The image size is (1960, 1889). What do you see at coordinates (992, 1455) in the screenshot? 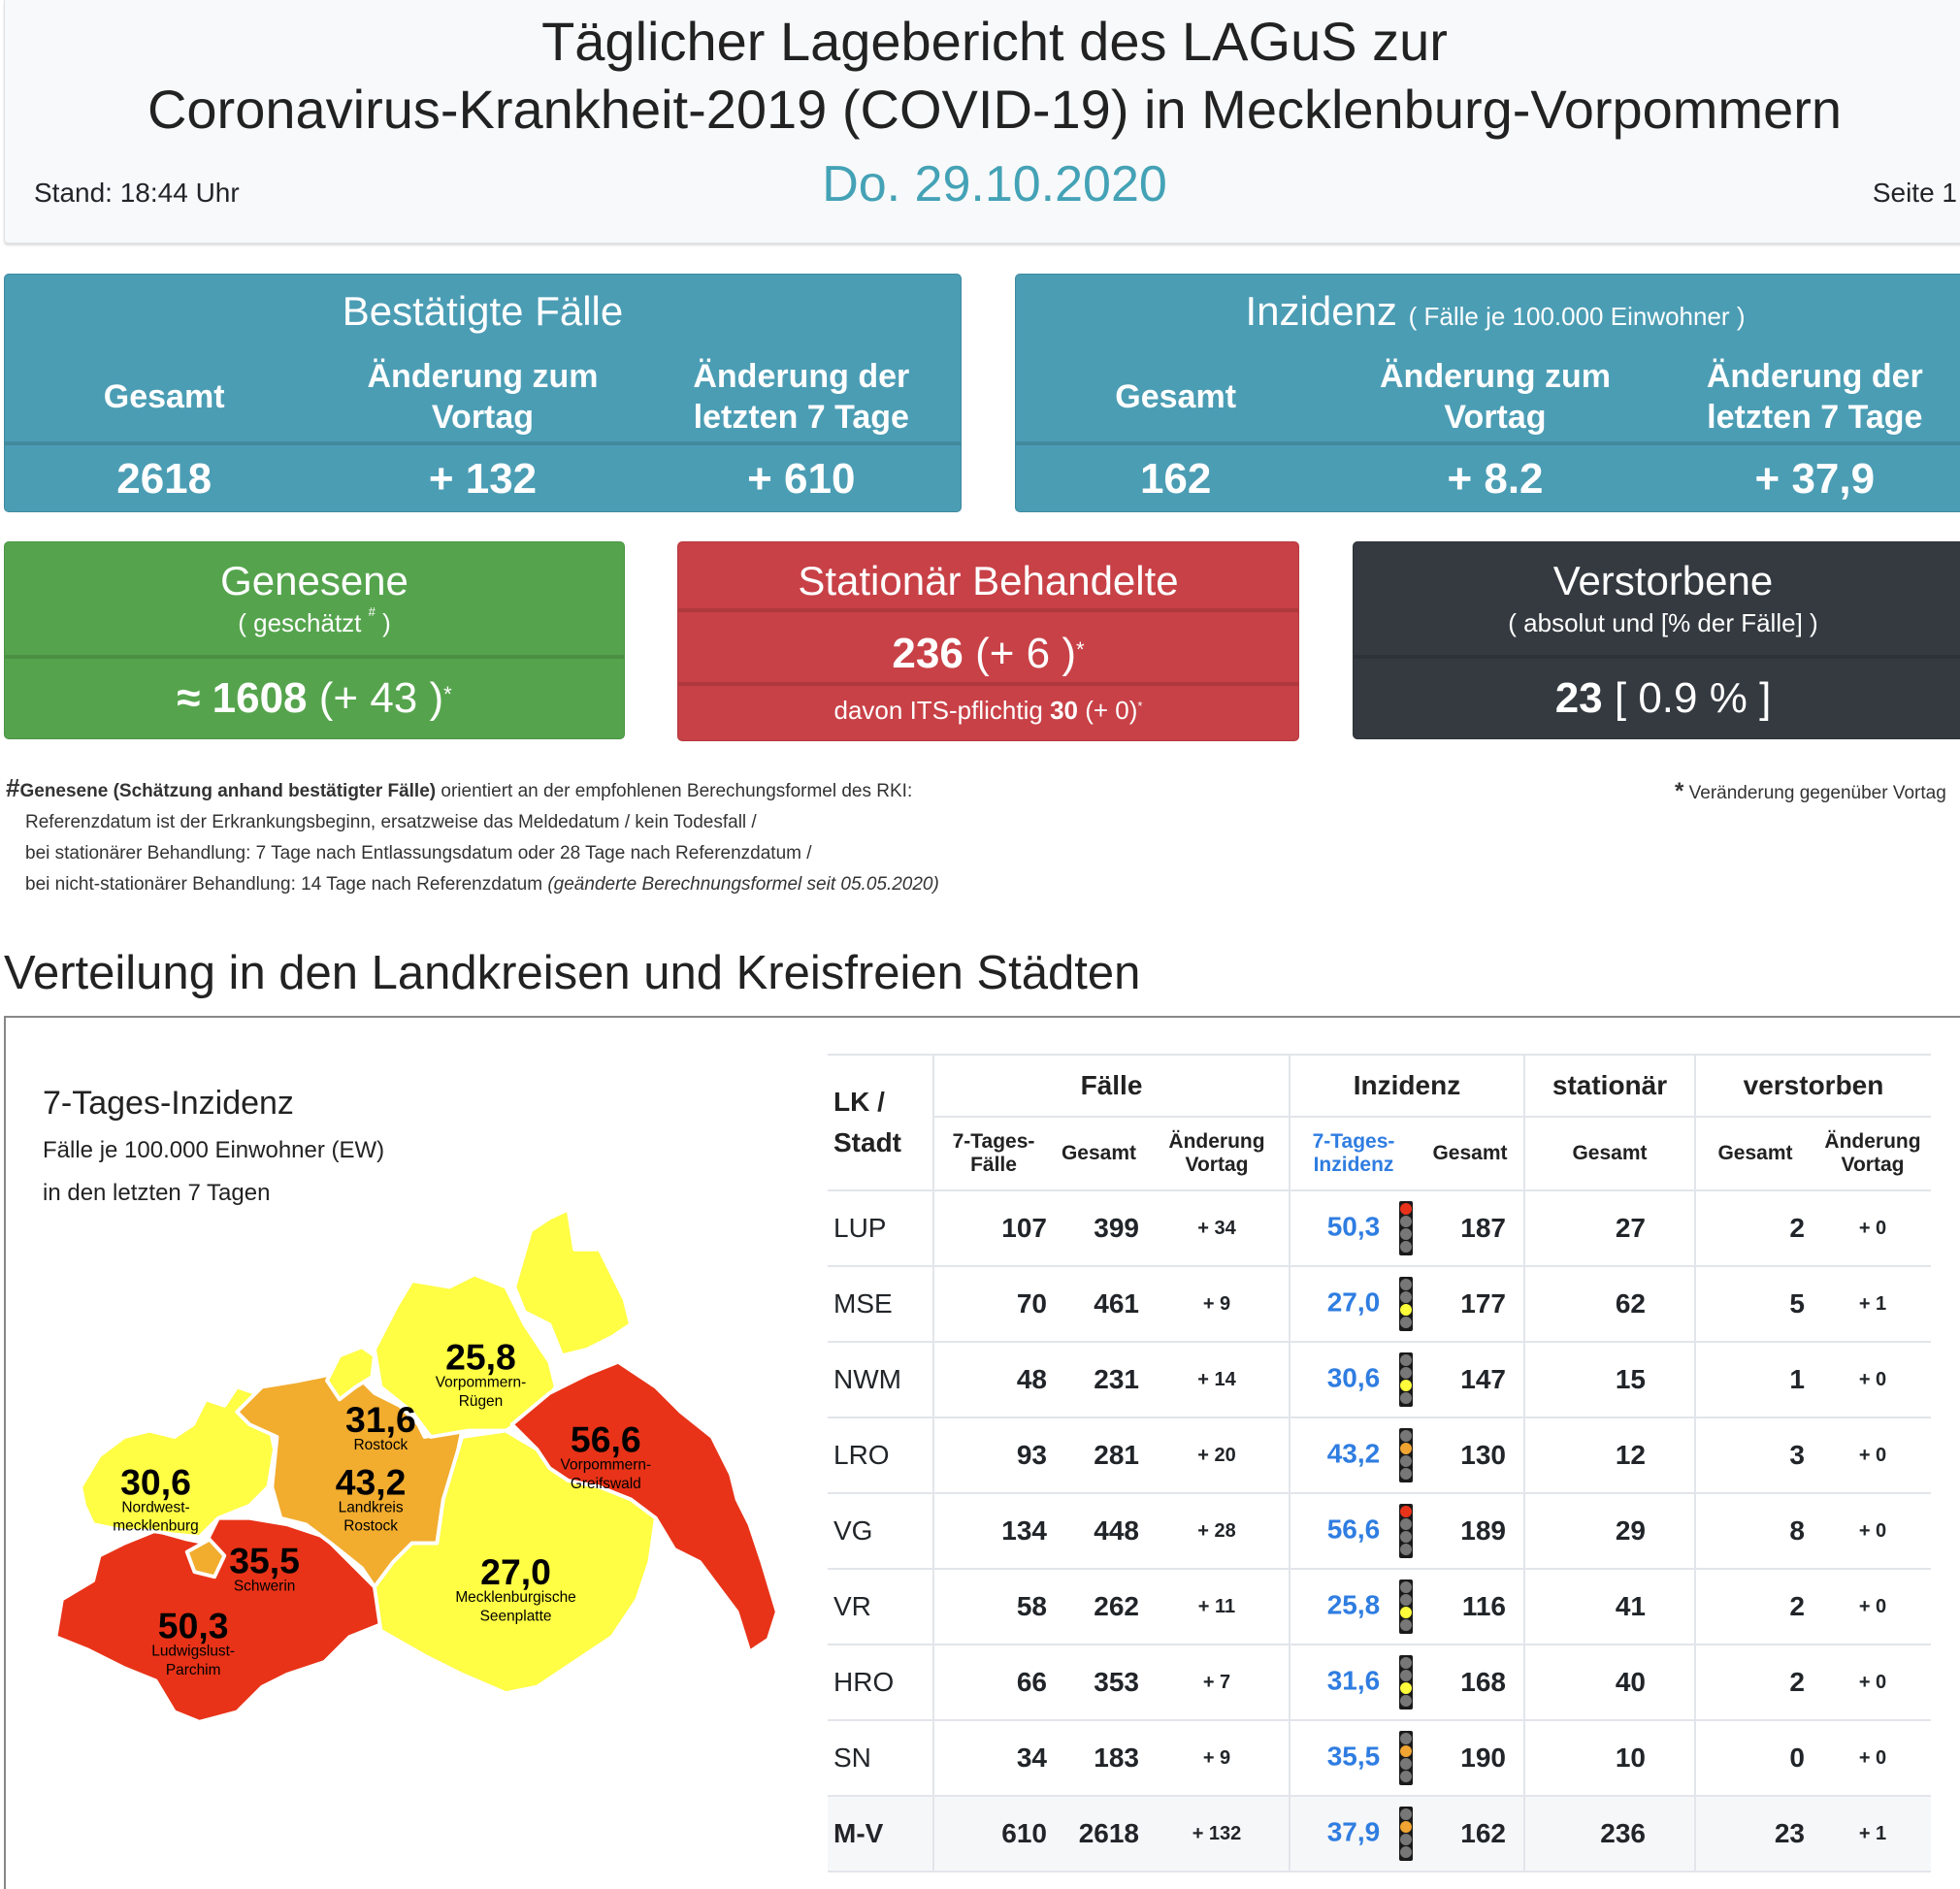
I see `cases-7day: 93` at bounding box center [992, 1455].